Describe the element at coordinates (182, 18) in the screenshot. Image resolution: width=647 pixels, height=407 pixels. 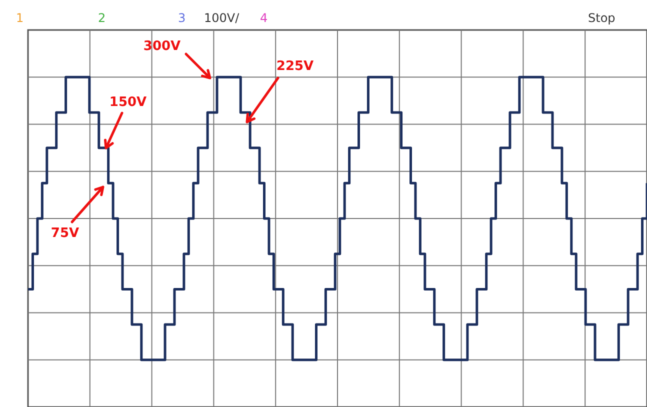
I see `text: 3` at that location.